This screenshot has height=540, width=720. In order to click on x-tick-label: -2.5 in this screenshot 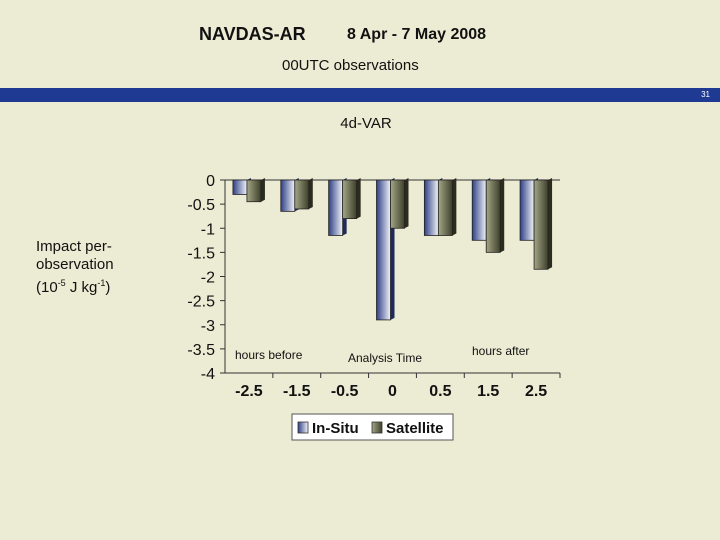, I will do `click(249, 391)`.